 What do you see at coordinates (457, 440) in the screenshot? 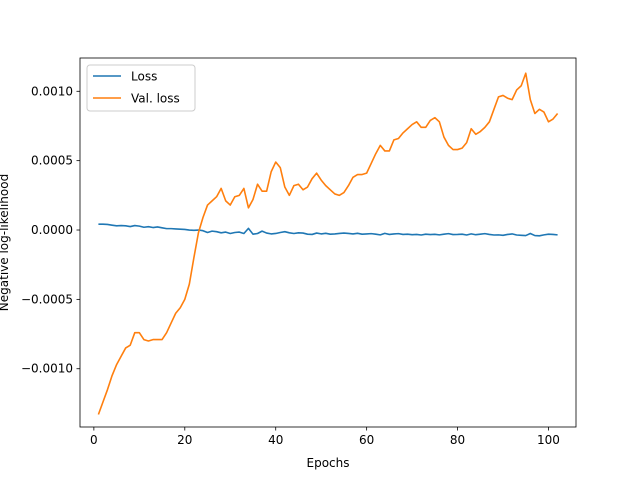
I see `x-tick-label: 80` at bounding box center [457, 440].